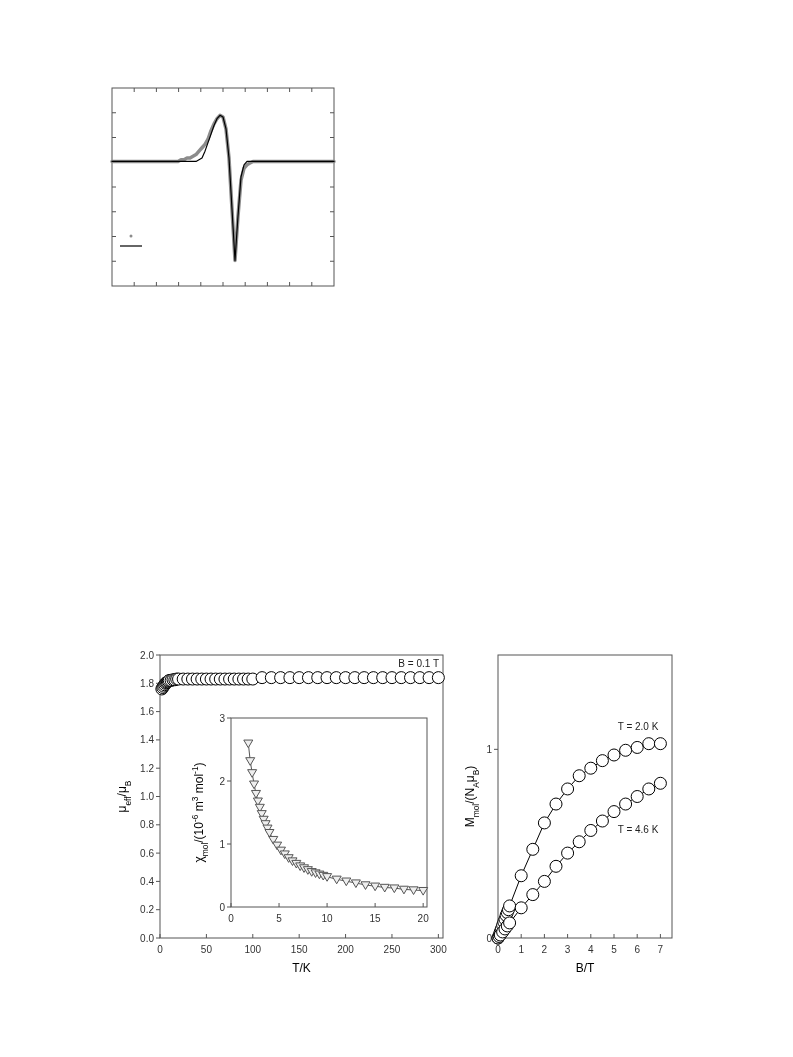 This screenshot has width=793, height=1057. Describe the element at coordinates (222, 844) in the screenshot. I see `y-tick-label: 1` at that location.